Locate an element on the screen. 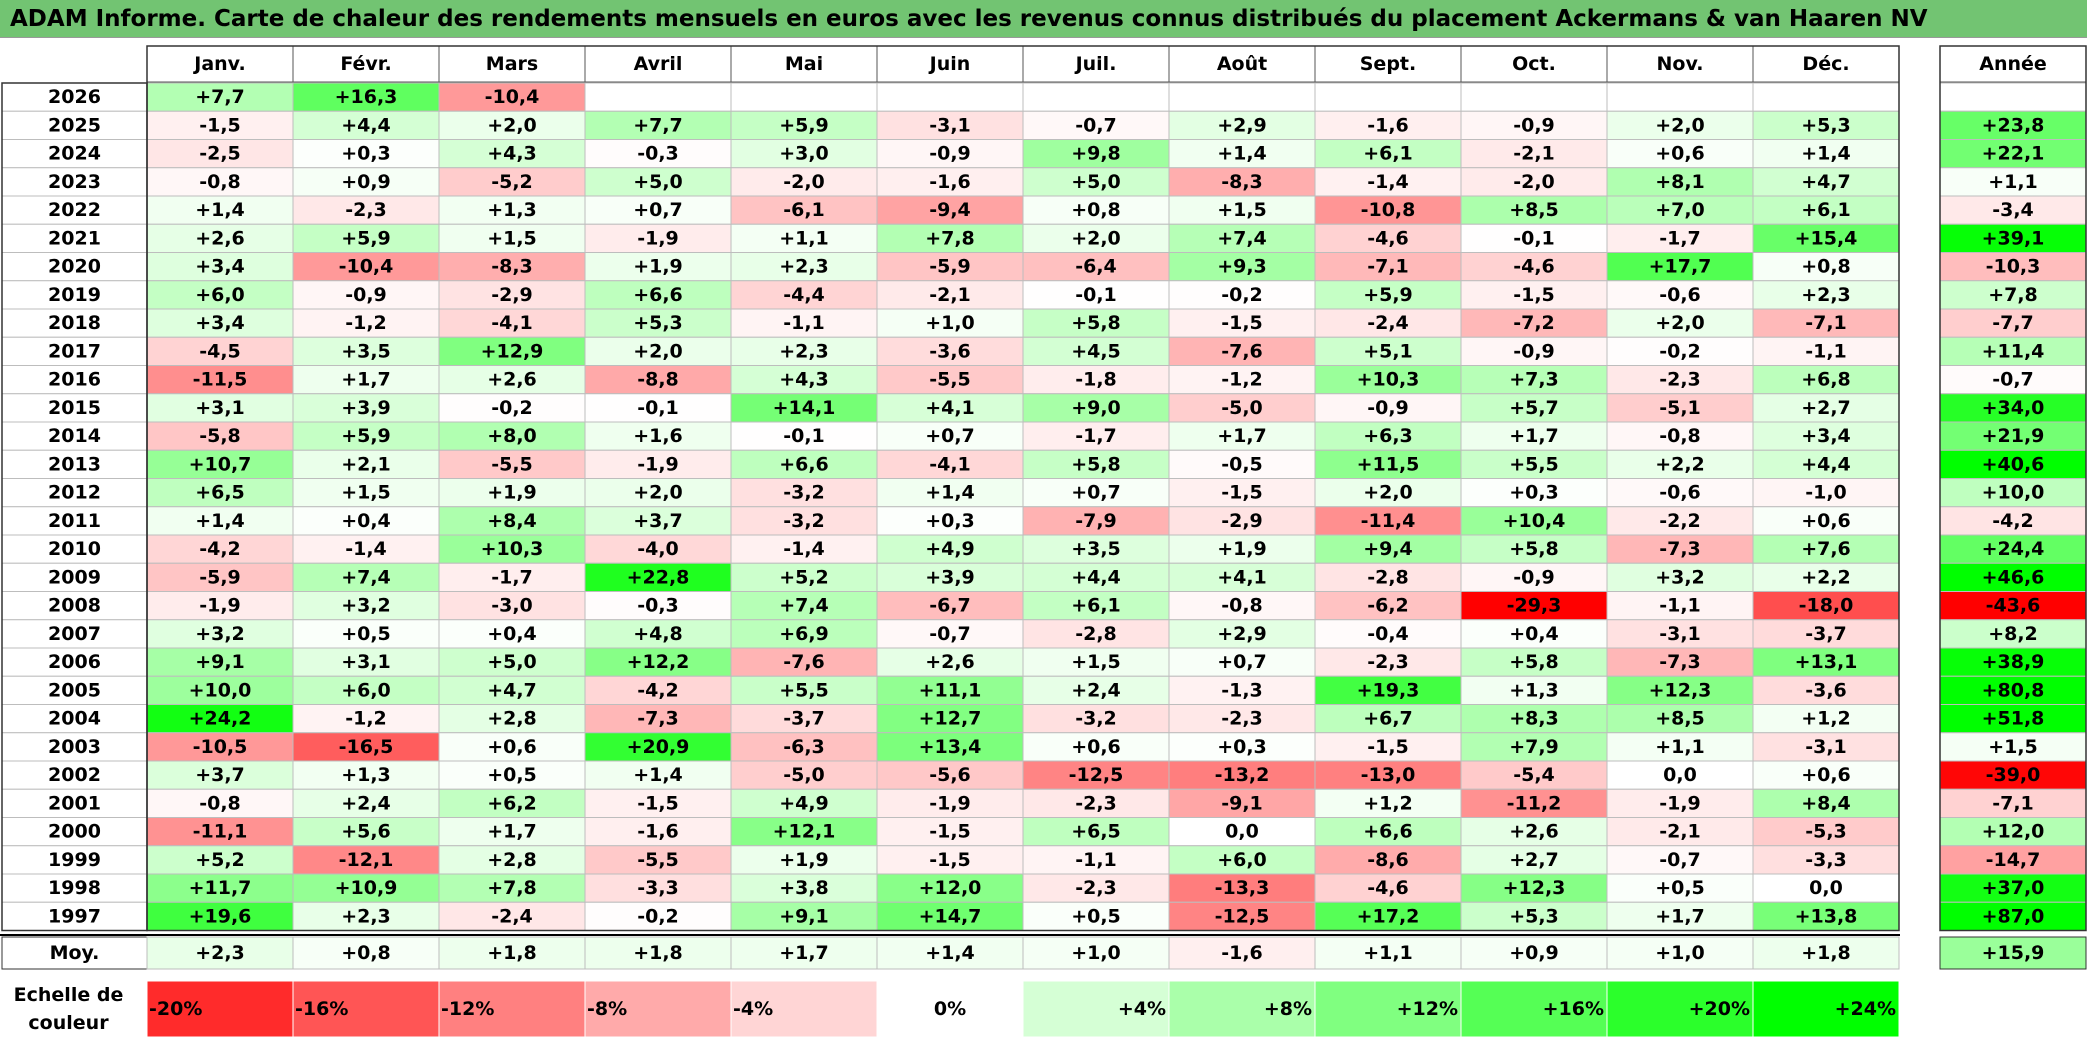 Image resolution: width=2087 pixels, height=1037 pixels. cell-value: -7,9 is located at coordinates (1096, 521).